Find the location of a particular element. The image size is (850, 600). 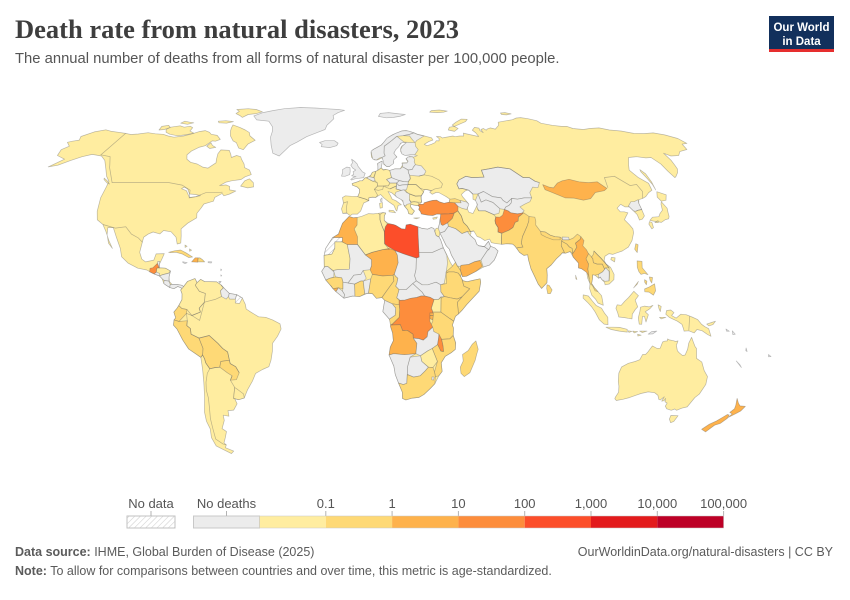

svg-text: No data is located at coordinates (151, 503).